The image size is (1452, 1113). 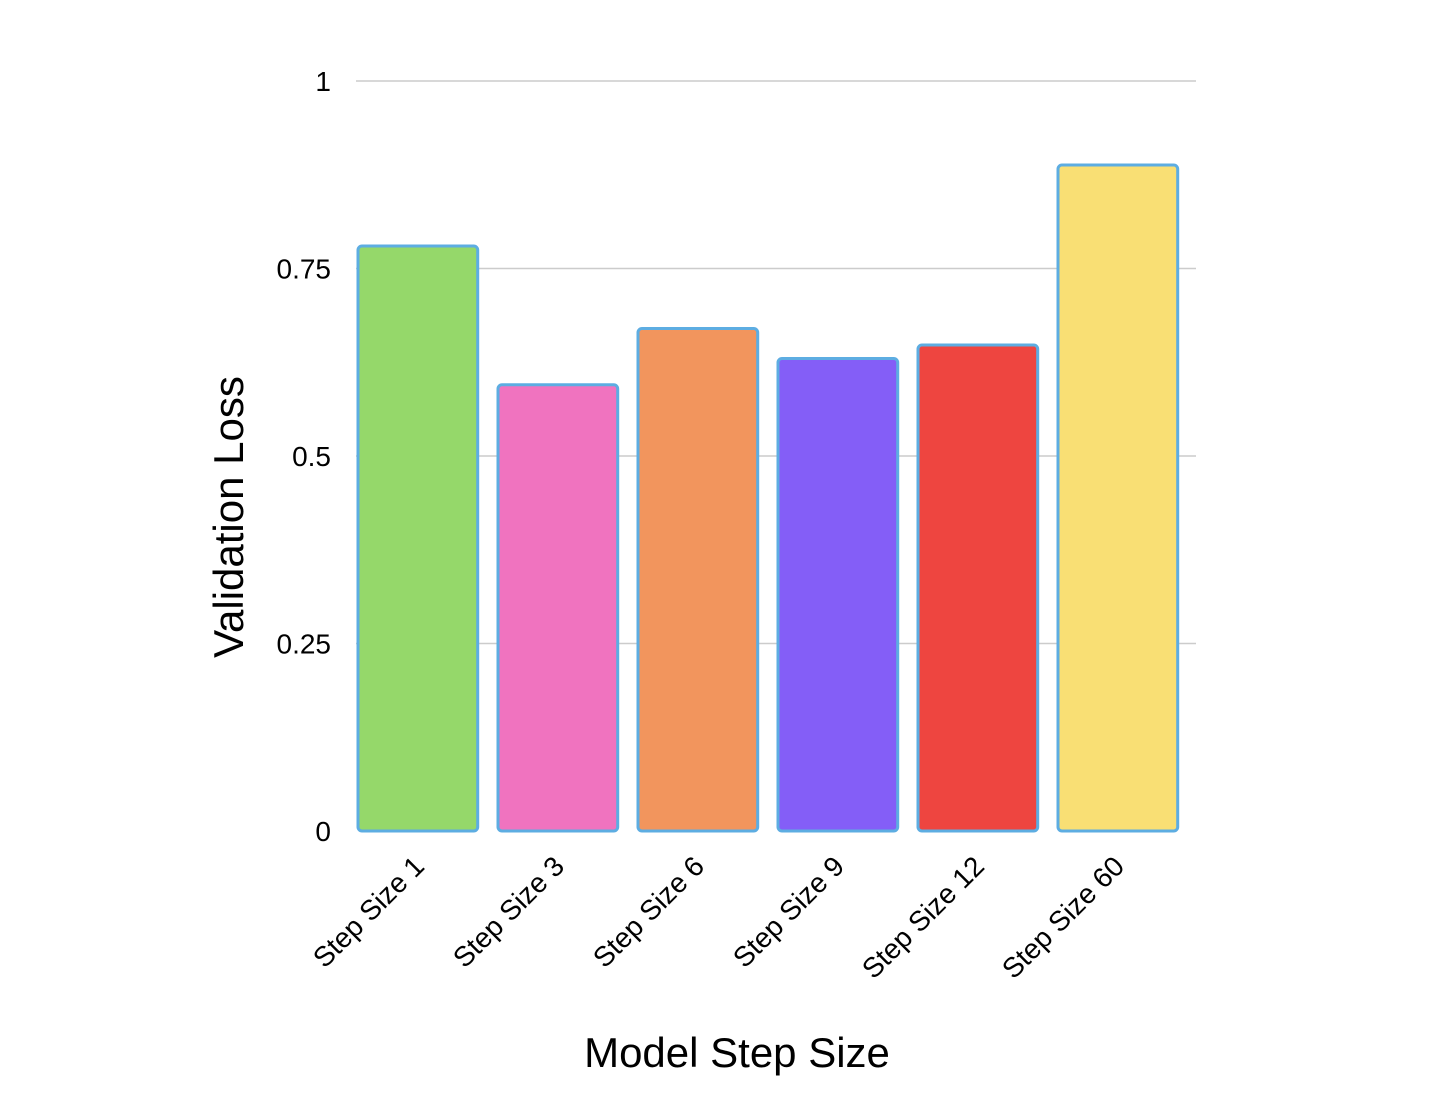 I want to click on y-tick-label: 0, so click(x=323, y=831).